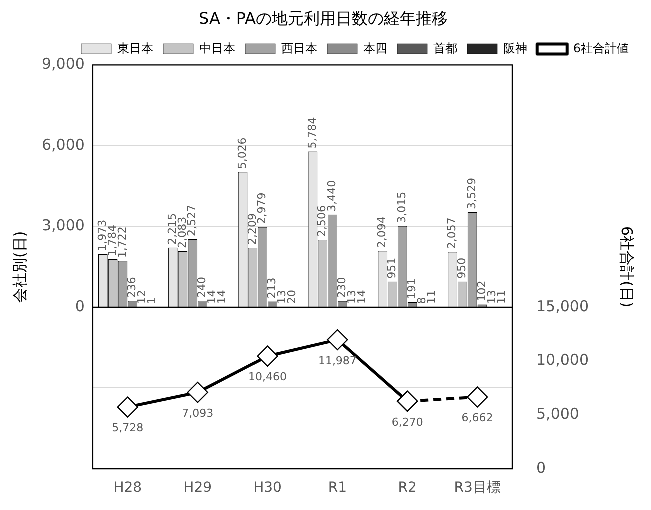 Image resolution: width=651 pixels, height=510 pixels. What do you see at coordinates (323, 18) in the screenshot?
I see `chart-title: SA・PAの地元利用日数の経年推移` at bounding box center [323, 18].